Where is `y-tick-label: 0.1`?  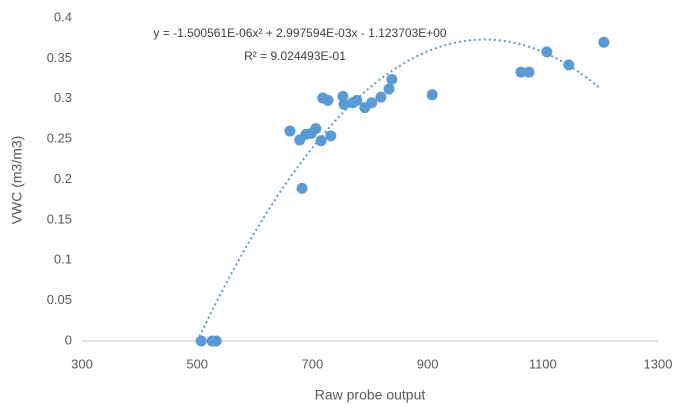 y-tick-label: 0.1 is located at coordinates (63, 259).